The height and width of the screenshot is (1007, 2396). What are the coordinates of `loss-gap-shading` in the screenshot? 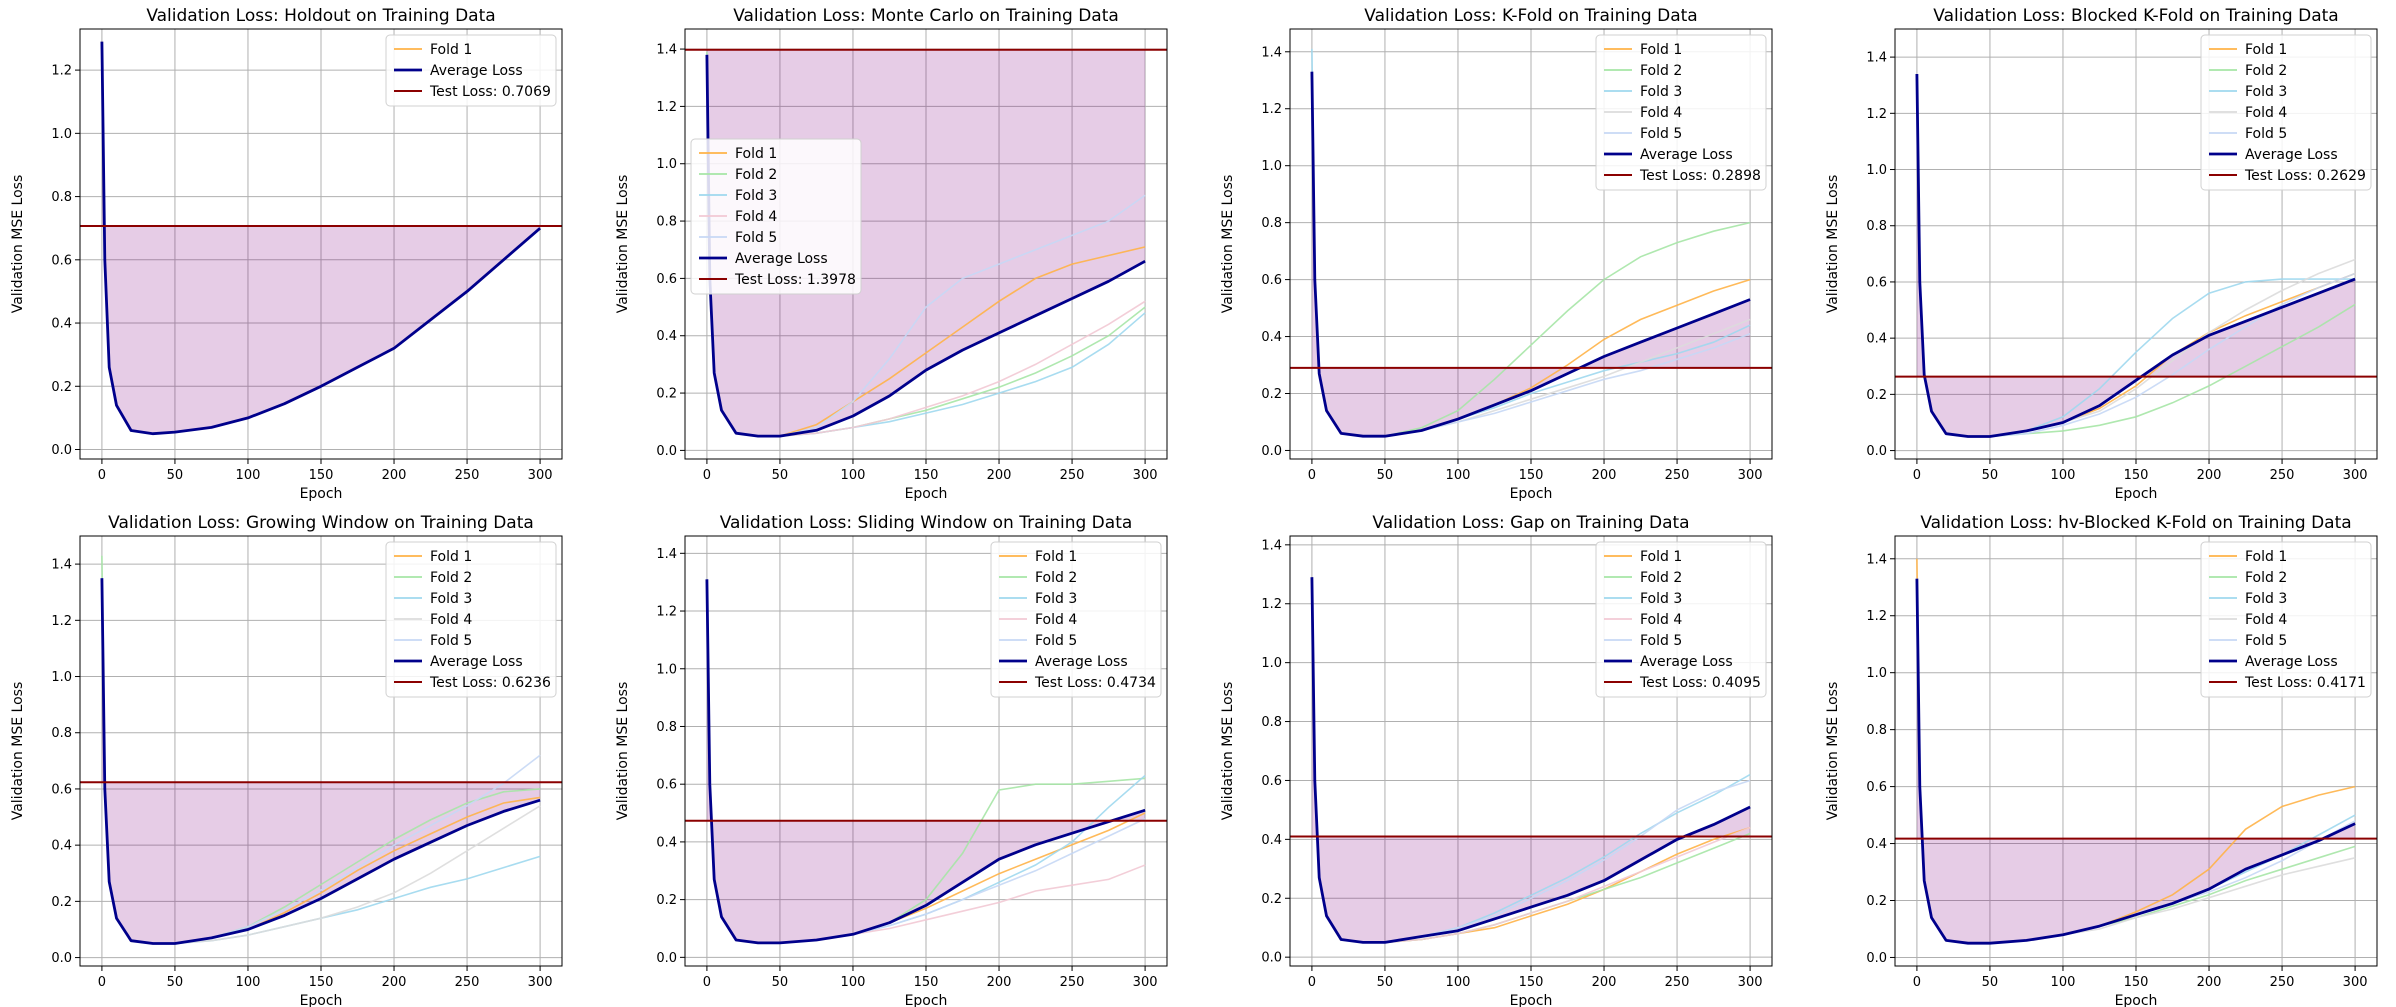 It's located at (926, 761).